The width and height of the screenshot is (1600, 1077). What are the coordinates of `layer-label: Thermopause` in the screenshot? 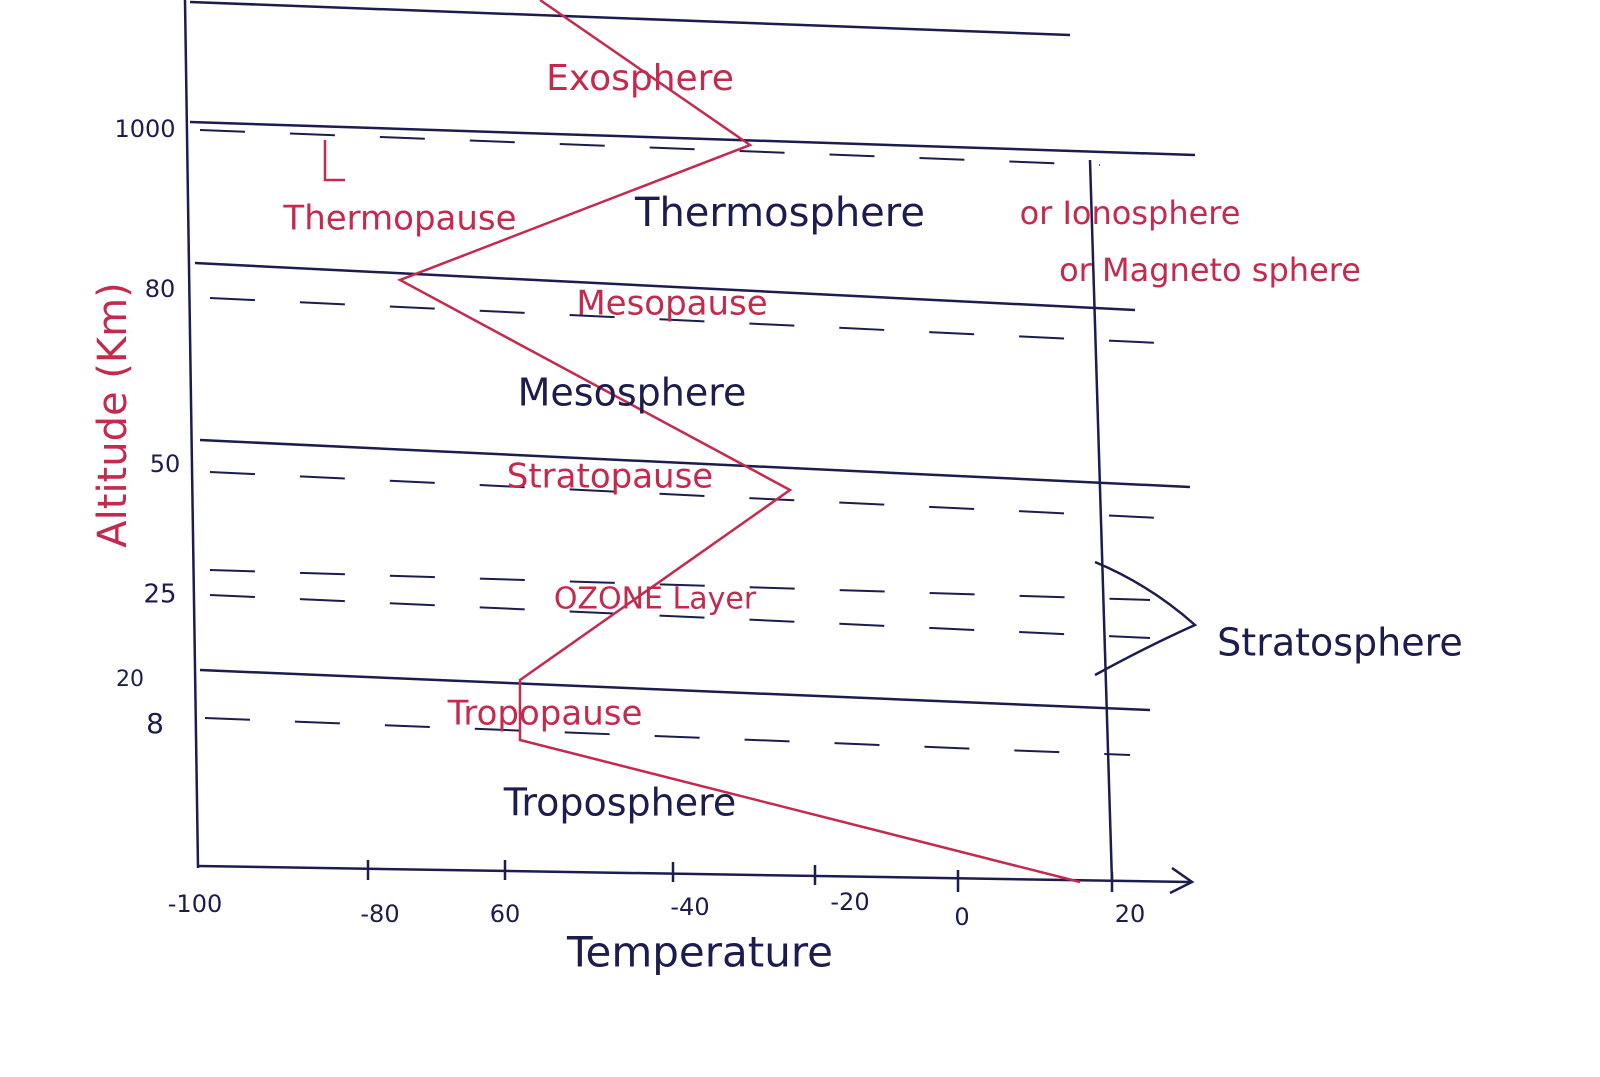 It's located at (399, 219).